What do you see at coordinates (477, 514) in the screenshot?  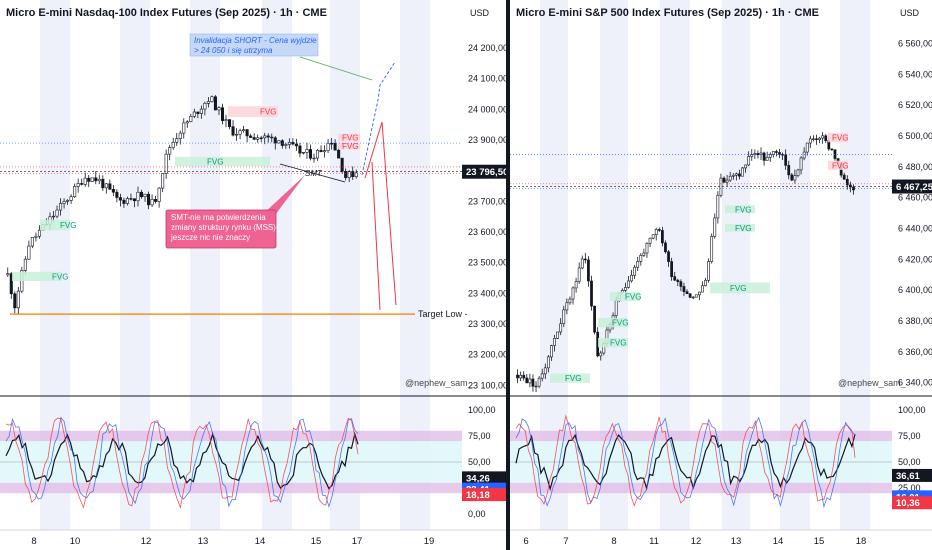 I see `osc-tick-label: 0,00` at bounding box center [477, 514].